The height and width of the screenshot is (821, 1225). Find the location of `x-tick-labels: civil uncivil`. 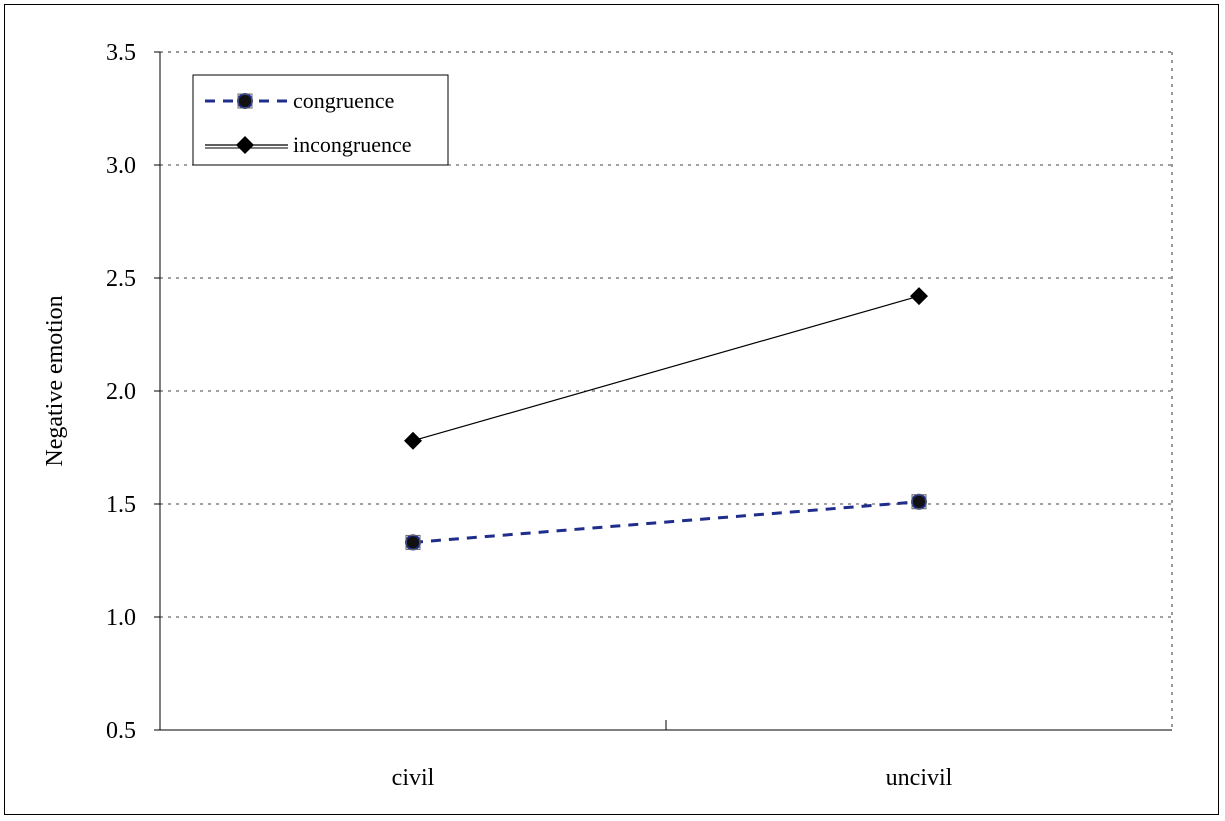

x-tick-labels: civil uncivil is located at coordinates (672, 778).